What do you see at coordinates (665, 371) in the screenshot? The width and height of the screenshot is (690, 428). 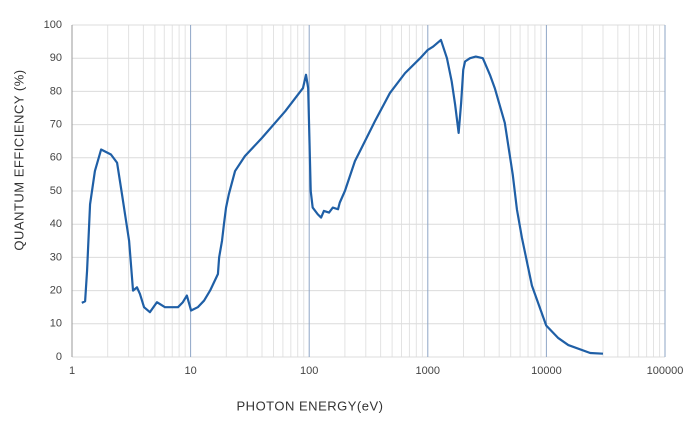 I see `x-tick-label: 100000` at bounding box center [665, 371].